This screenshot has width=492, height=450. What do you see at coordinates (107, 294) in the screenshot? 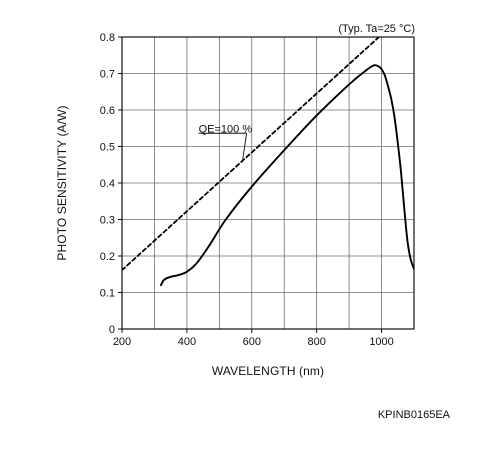
I see `y-tick-label: 0.1` at bounding box center [107, 294].